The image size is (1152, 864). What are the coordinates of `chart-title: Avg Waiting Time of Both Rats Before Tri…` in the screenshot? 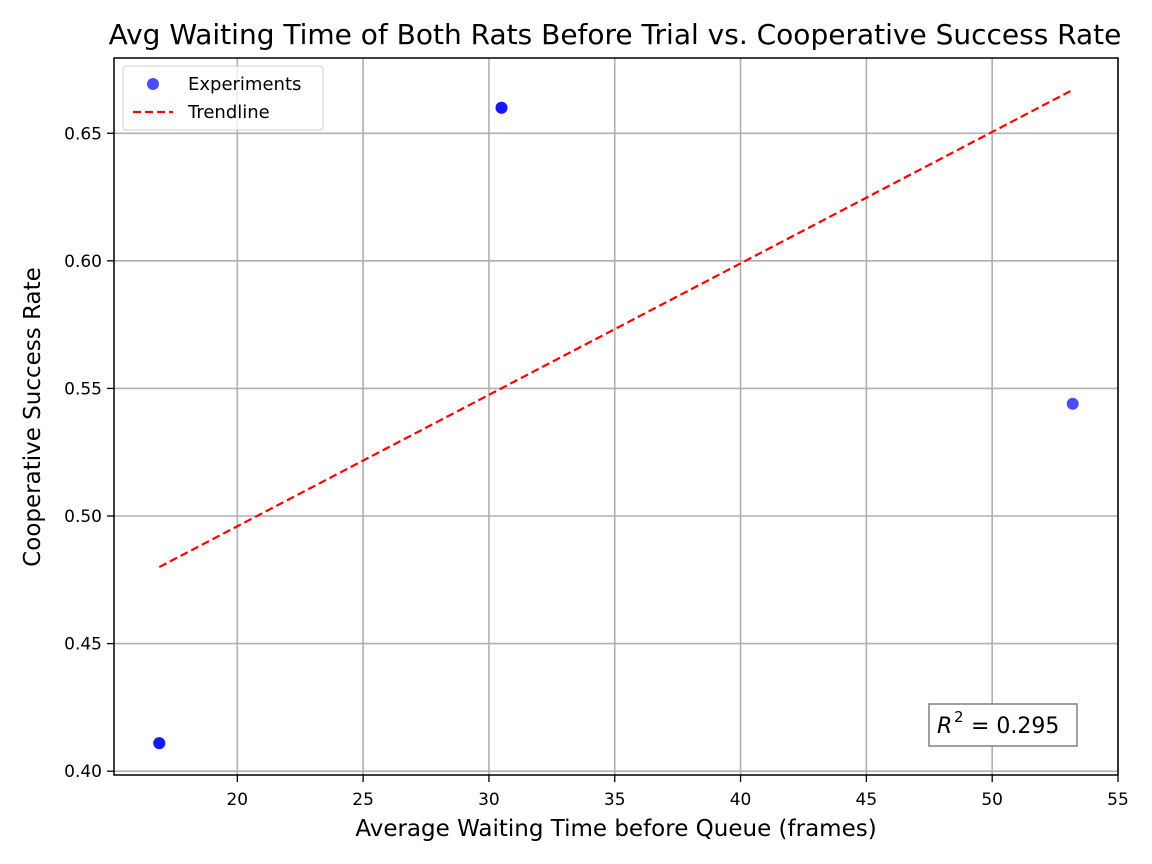 It's located at (615, 34).